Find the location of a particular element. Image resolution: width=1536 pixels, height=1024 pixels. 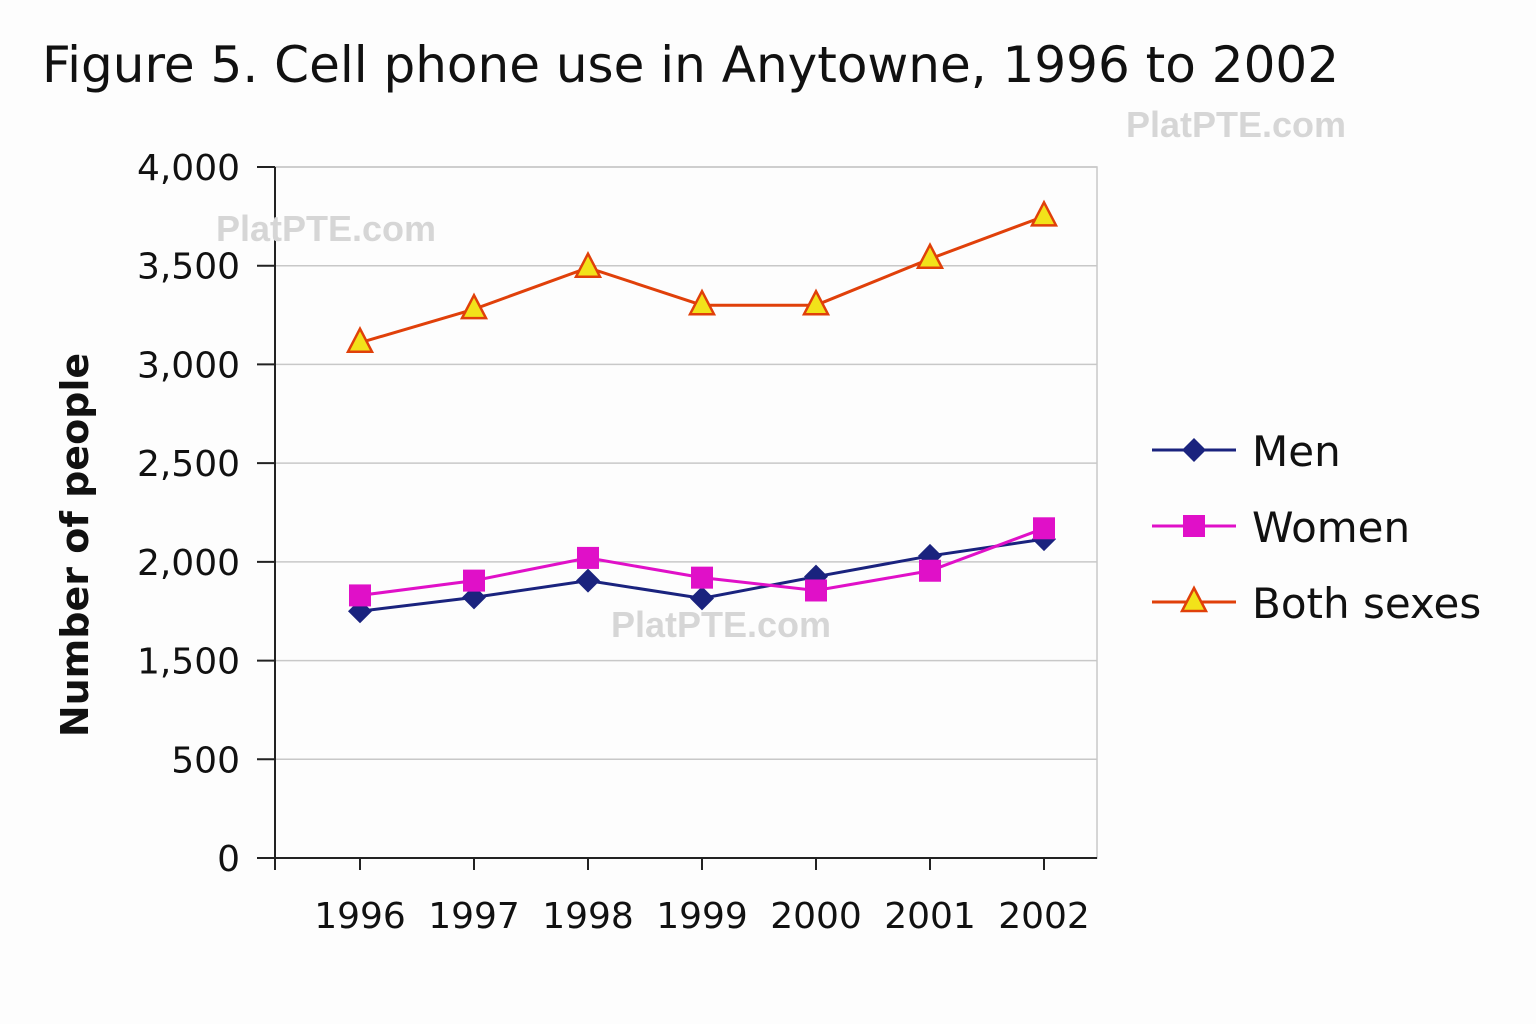

legend-label-men: Men is located at coordinates (1296, 451).